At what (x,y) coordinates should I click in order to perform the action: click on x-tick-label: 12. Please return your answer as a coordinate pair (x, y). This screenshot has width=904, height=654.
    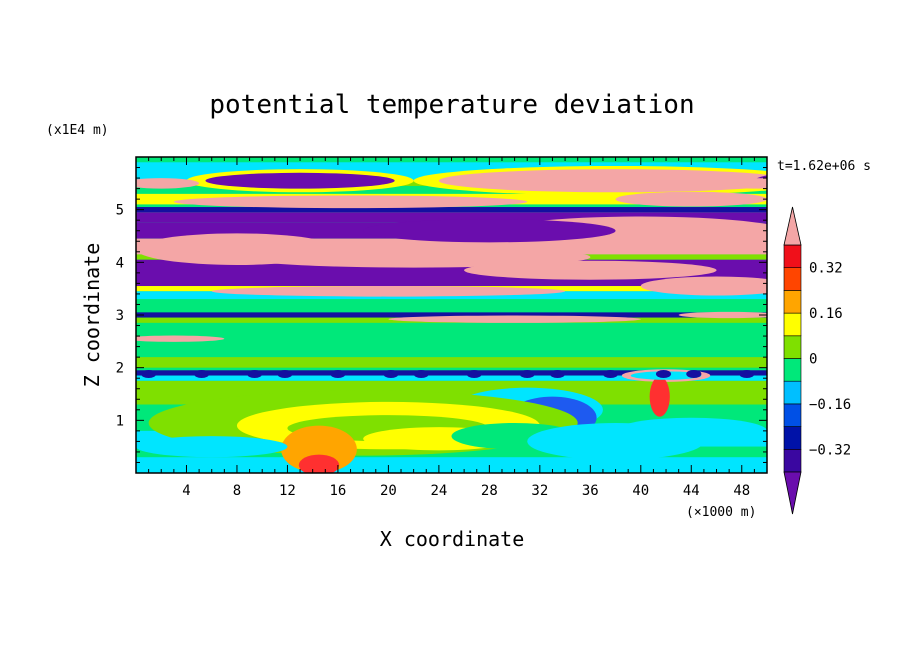
    Looking at the image, I should click on (287, 491).